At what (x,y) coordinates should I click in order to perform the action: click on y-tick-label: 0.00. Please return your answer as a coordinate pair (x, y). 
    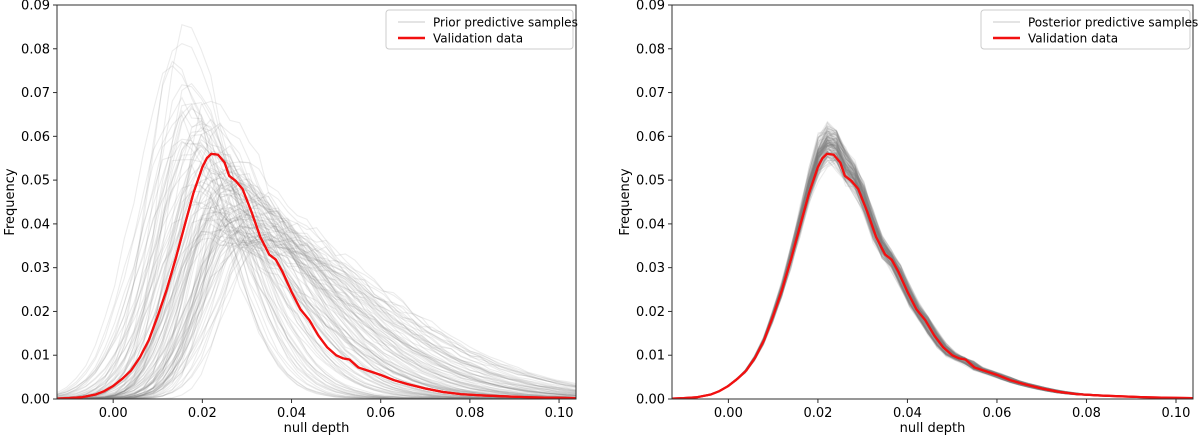
    Looking at the image, I should click on (650, 400).